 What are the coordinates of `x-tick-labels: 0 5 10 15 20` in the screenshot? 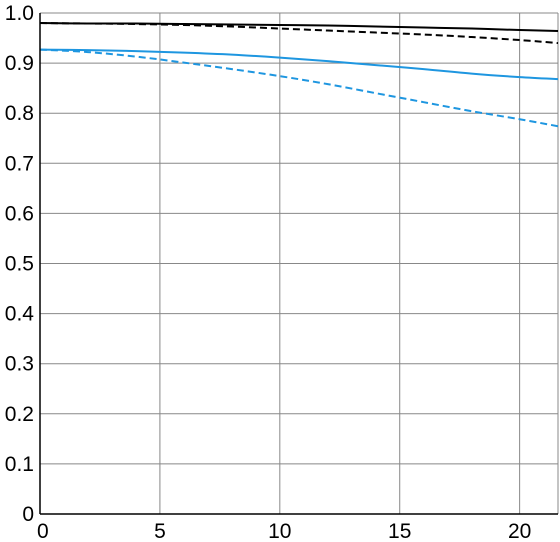 It's located at (284, 531).